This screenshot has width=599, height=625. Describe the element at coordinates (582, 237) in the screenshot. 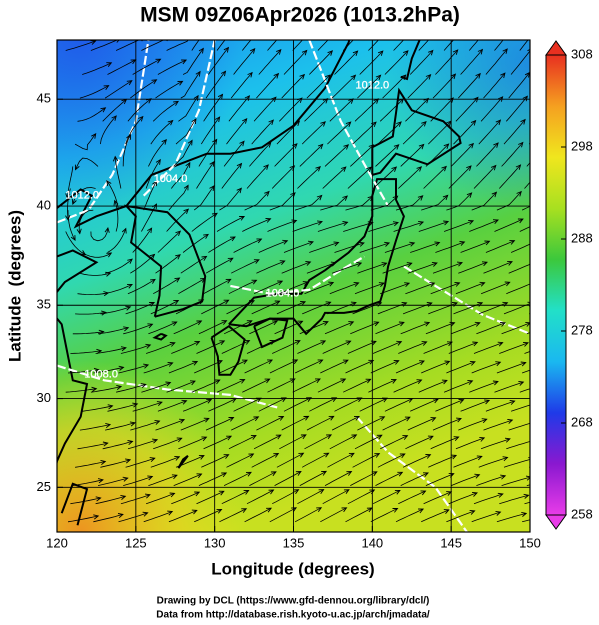

I see `colorbar-tick-label: 288` at that location.